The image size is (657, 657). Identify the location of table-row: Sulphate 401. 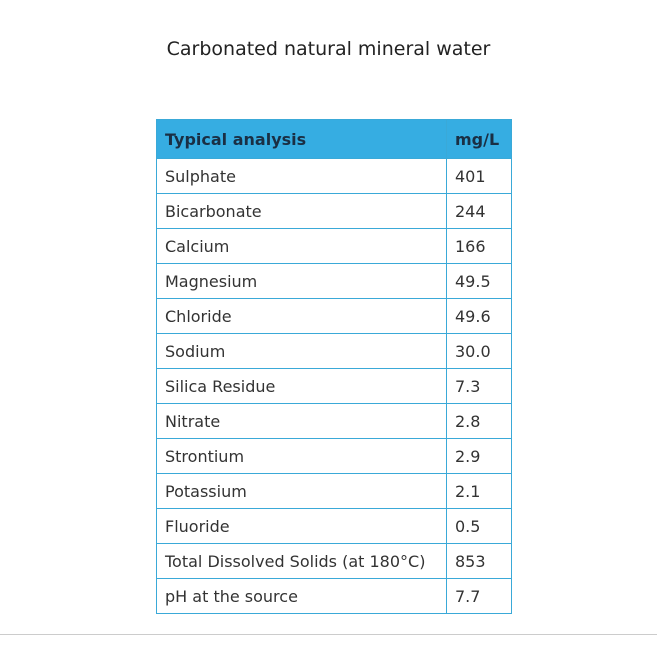
(334, 176).